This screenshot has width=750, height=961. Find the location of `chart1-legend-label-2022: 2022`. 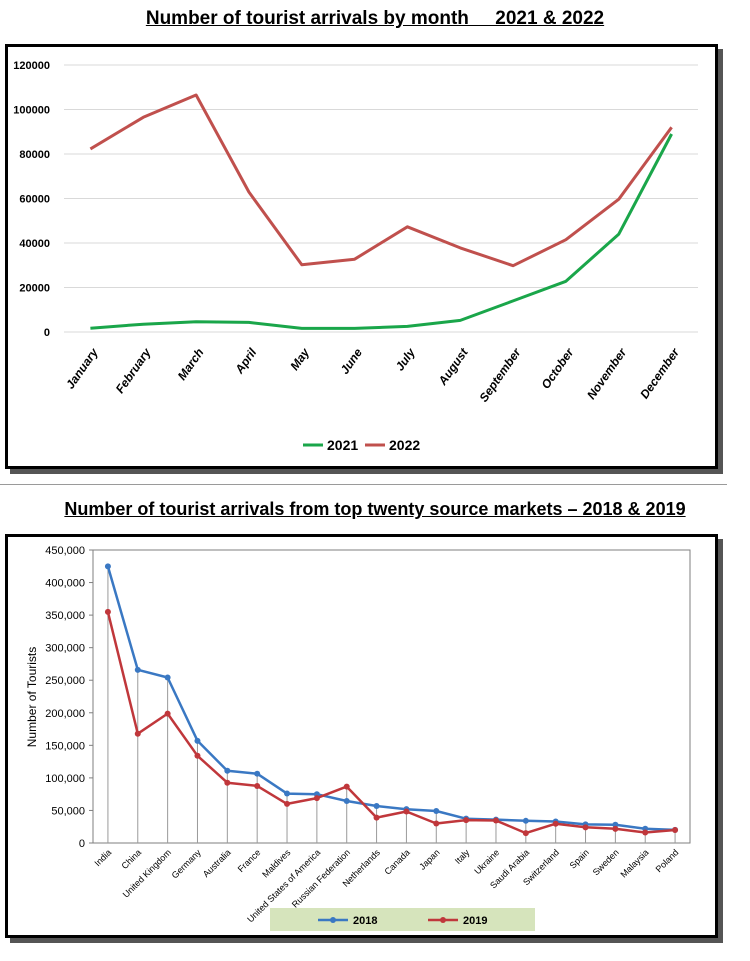

chart1-legend-label-2022: 2022 is located at coordinates (404, 445).